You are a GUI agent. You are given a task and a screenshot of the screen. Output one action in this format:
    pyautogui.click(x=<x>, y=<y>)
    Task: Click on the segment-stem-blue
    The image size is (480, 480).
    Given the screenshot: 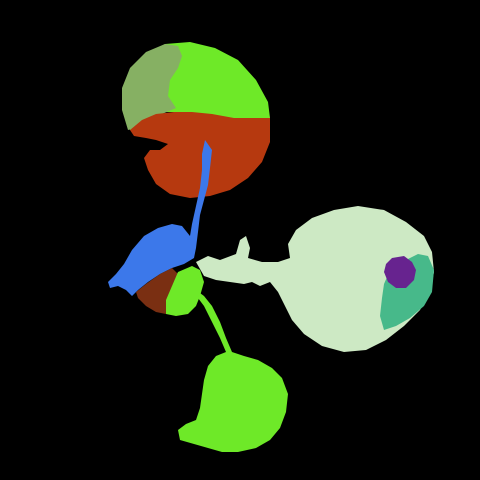 What is the action you would take?
    pyautogui.click(x=160, y=218)
    